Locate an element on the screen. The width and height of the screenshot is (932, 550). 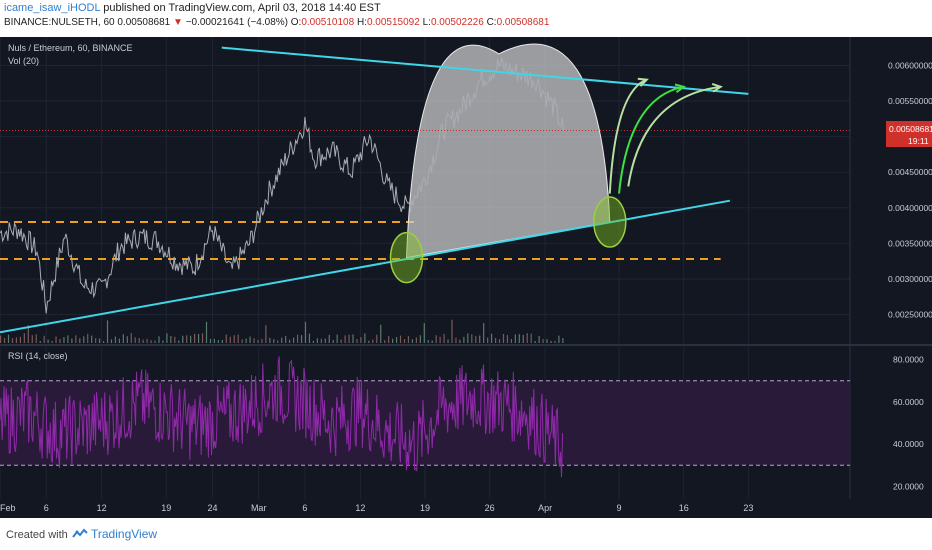
last-price: 0.00508681 is located at coordinates (144, 22).